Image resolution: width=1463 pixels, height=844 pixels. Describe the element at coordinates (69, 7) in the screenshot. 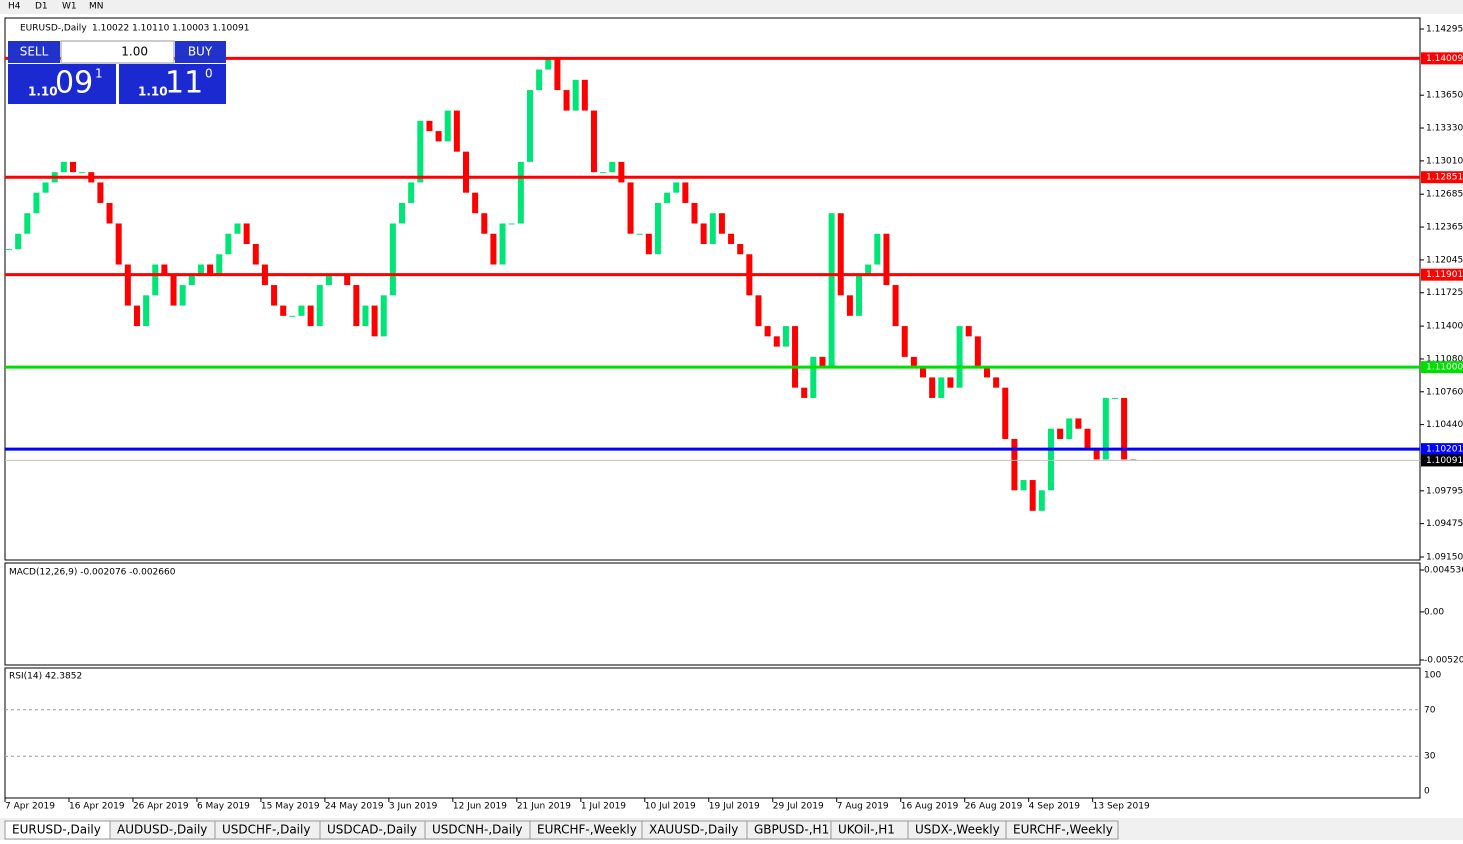

I see `timeframe-button: W1` at that location.